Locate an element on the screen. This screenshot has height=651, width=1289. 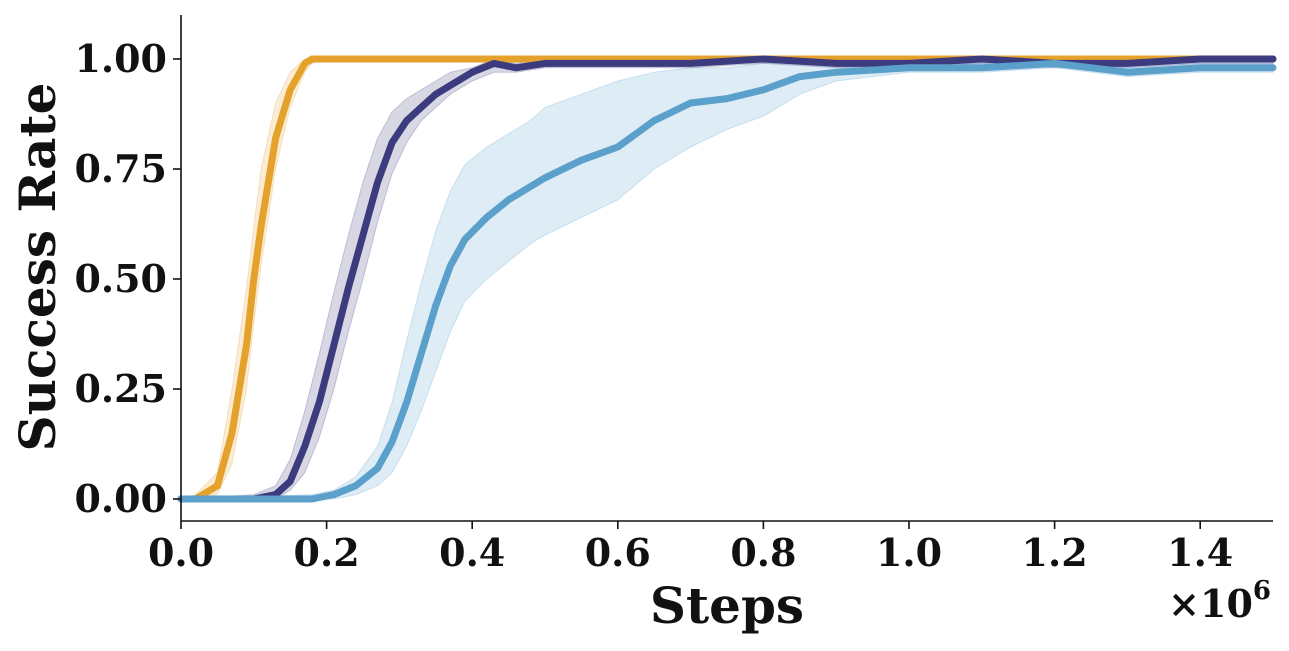
y-axis-title: Success Rate is located at coordinates (37, 267).